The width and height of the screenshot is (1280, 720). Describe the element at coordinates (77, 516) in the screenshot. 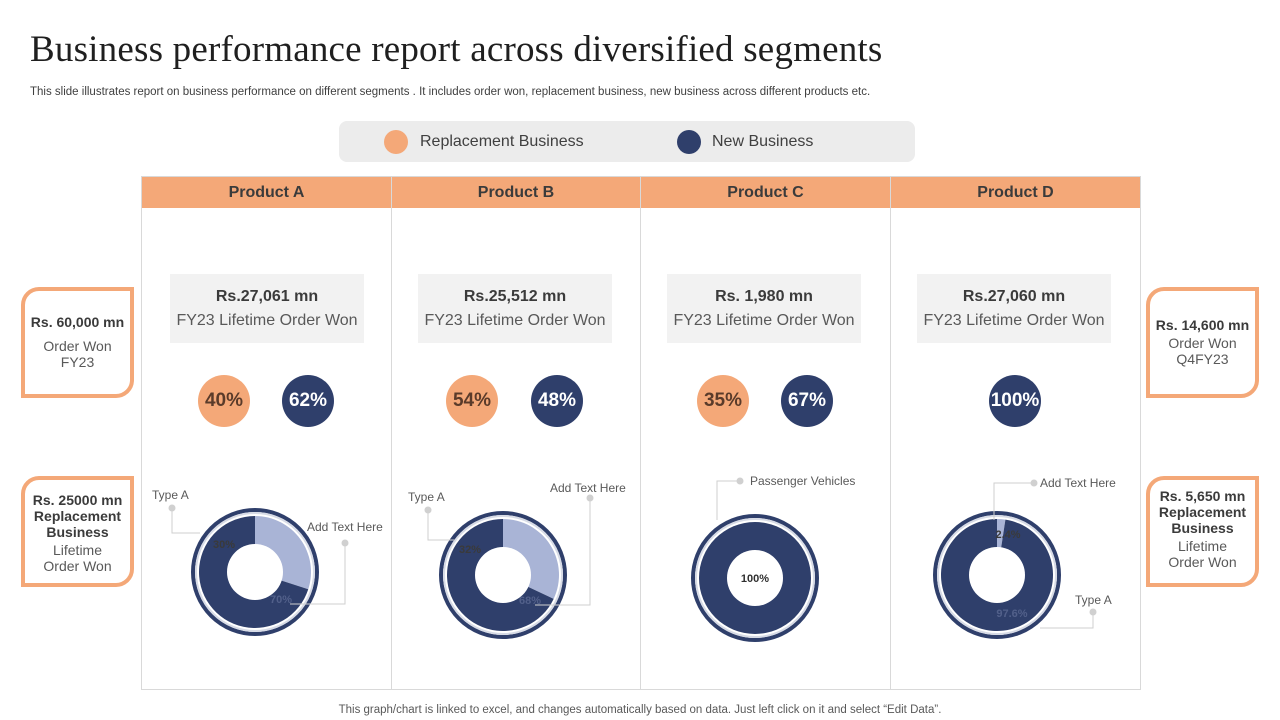

I see `side-card-amount: Rs. 25000 mn Replacement Business` at that location.